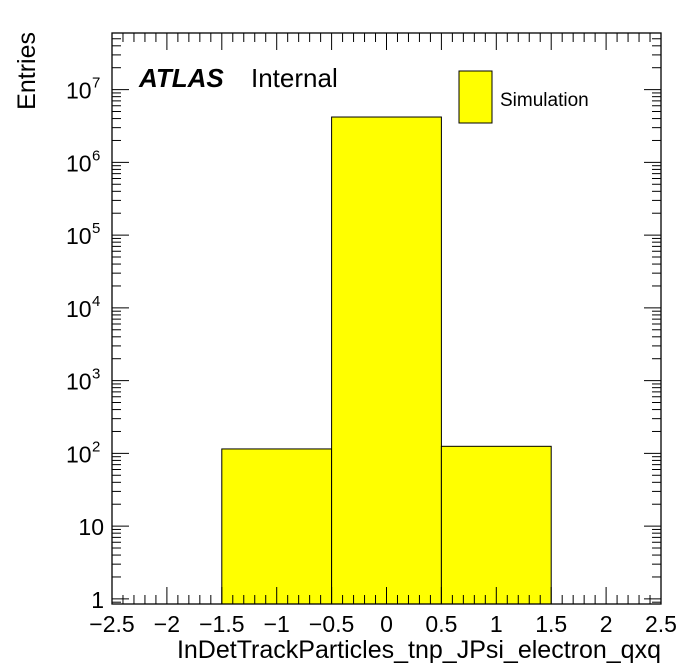 The width and height of the screenshot is (696, 672). I want to click on legend-label-simulation: Simulation, so click(544, 100).